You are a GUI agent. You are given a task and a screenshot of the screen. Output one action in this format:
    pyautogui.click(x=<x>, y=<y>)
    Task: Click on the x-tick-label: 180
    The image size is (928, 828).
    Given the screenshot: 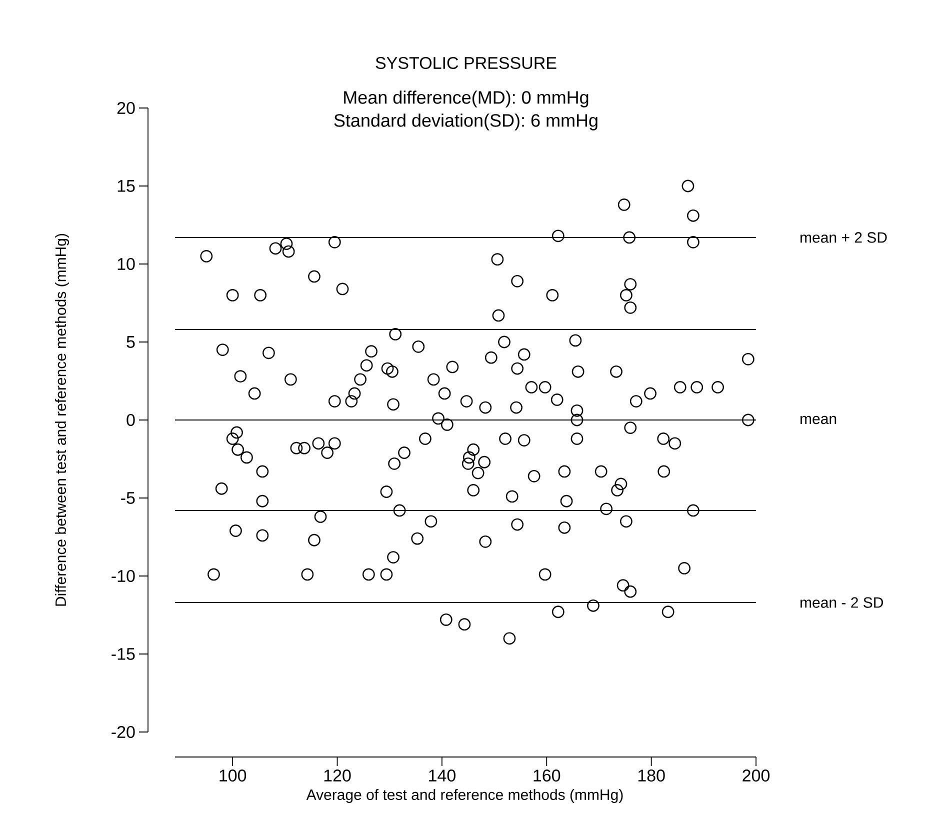 What is the action you would take?
    pyautogui.click(x=651, y=776)
    